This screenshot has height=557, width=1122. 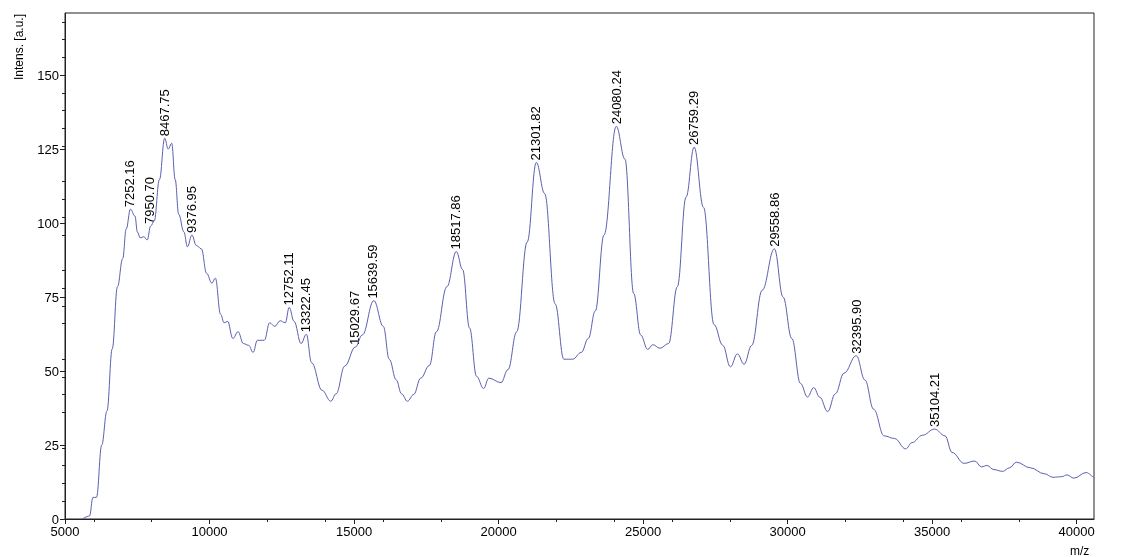 What do you see at coordinates (693, 118) in the screenshot?
I see `annotation: 26759.29` at bounding box center [693, 118].